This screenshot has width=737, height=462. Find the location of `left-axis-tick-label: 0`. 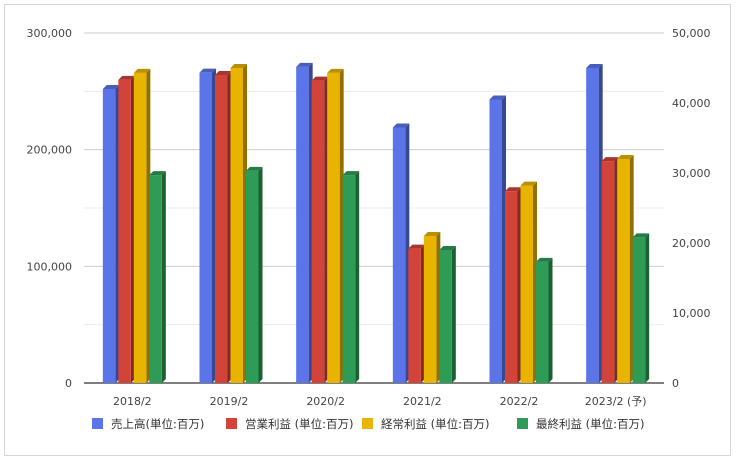

left-axis-tick-label: 0 is located at coordinates (68, 383).